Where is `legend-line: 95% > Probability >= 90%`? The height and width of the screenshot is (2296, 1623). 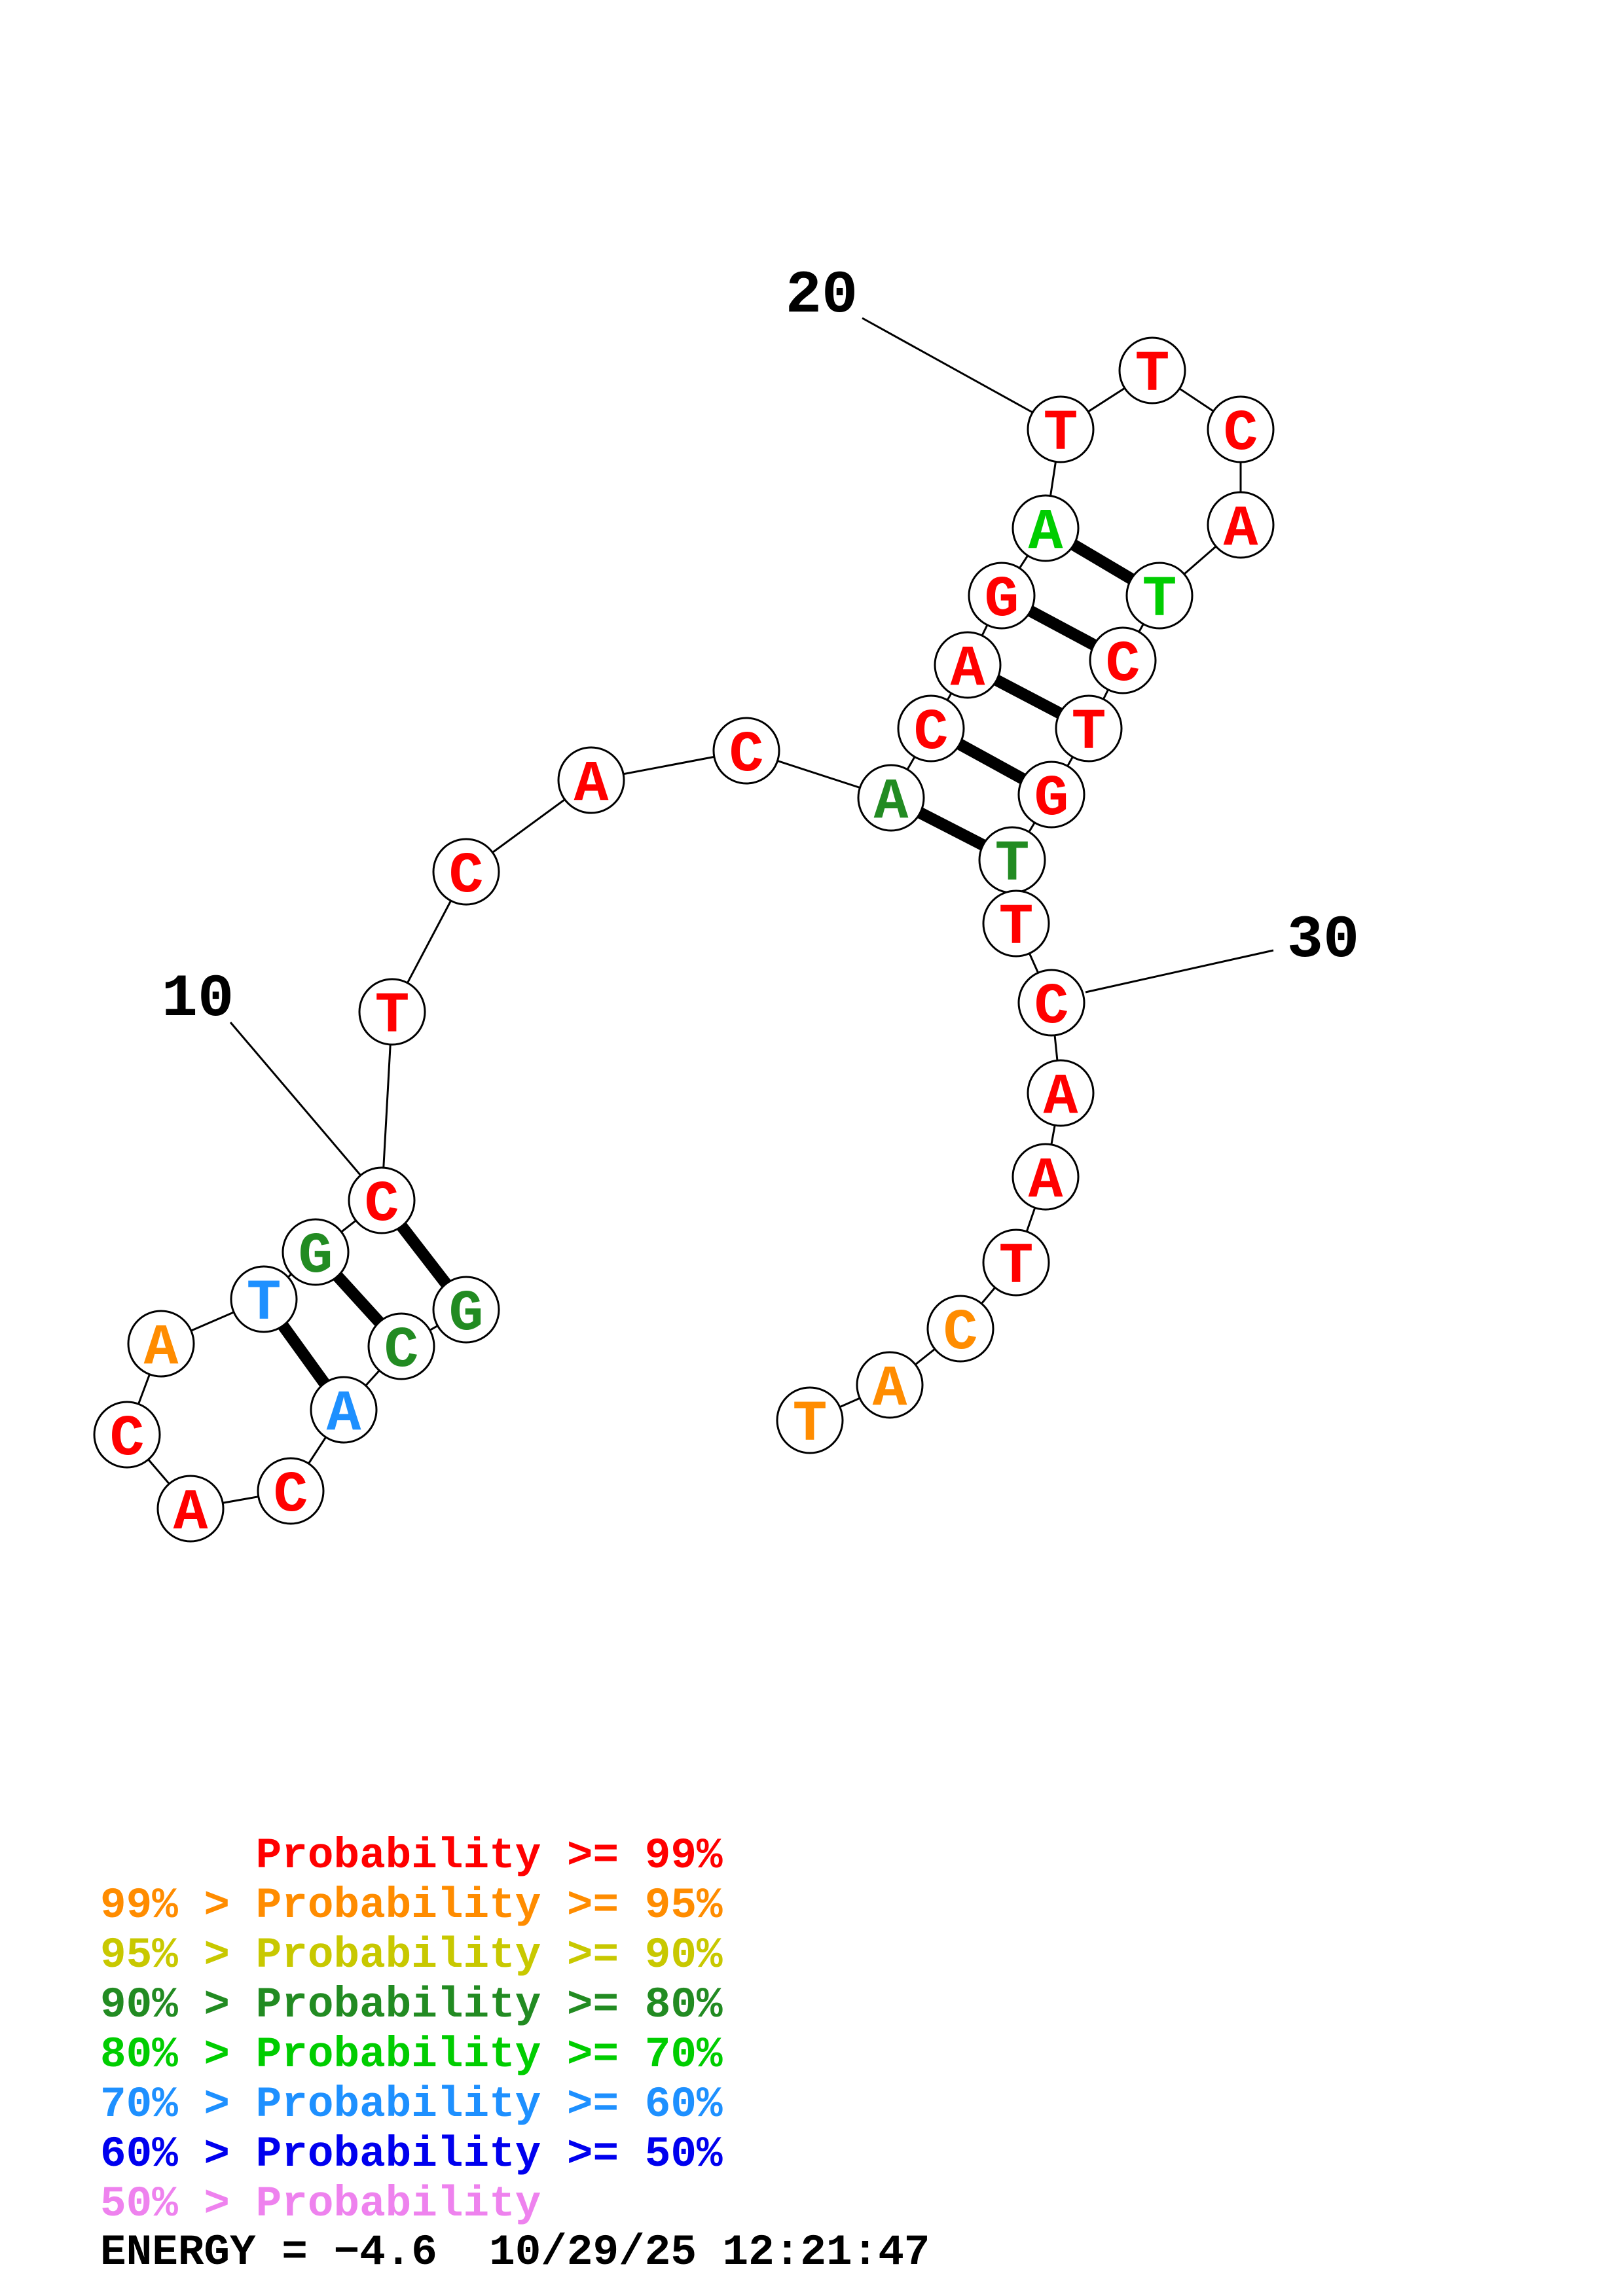 legend-line: 95% > Probability >= 90% is located at coordinates (411, 1955).